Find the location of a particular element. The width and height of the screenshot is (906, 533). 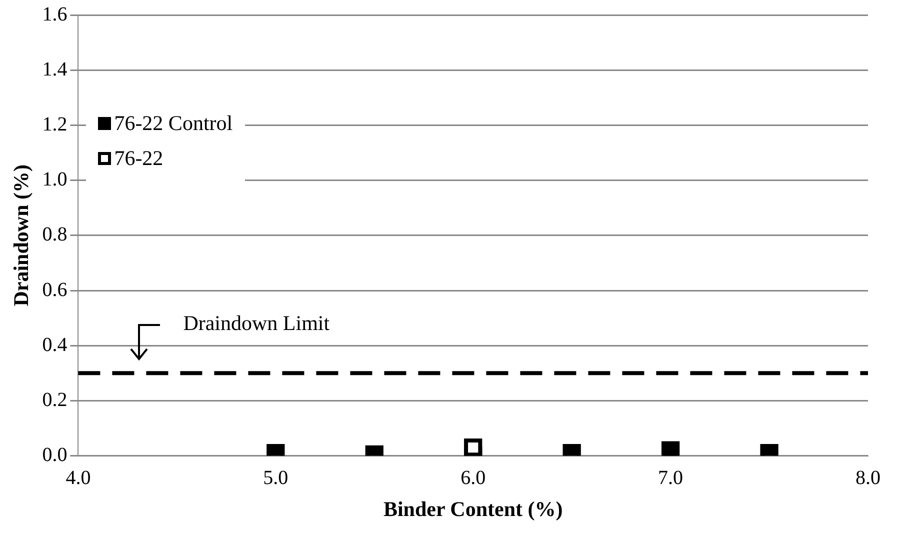

y-tick-label: 0.8 is located at coordinates (55, 235).